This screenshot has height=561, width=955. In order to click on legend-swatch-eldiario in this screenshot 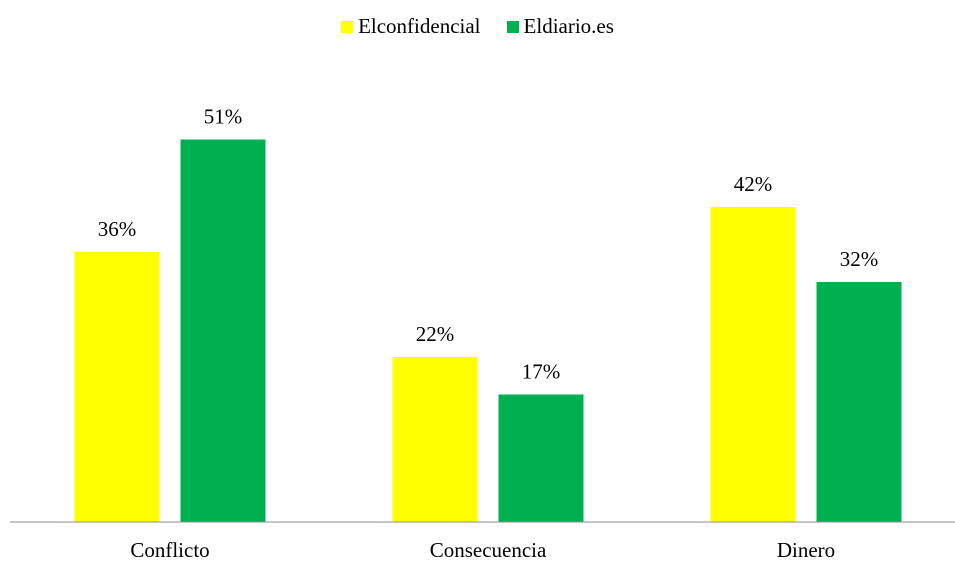, I will do `click(512, 26)`.